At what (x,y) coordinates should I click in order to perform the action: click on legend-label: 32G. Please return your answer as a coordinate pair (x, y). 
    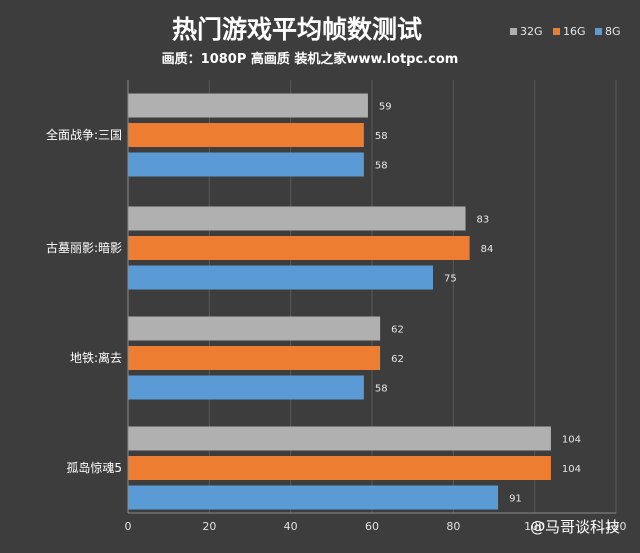
    Looking at the image, I should click on (531, 31).